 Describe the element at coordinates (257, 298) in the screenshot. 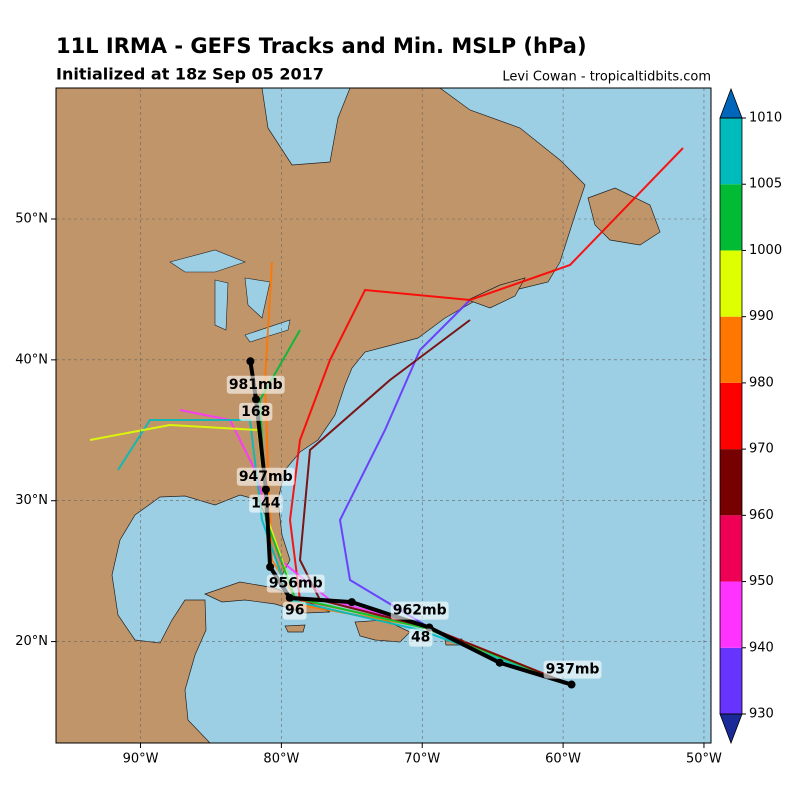

I see `lake-huron` at that location.